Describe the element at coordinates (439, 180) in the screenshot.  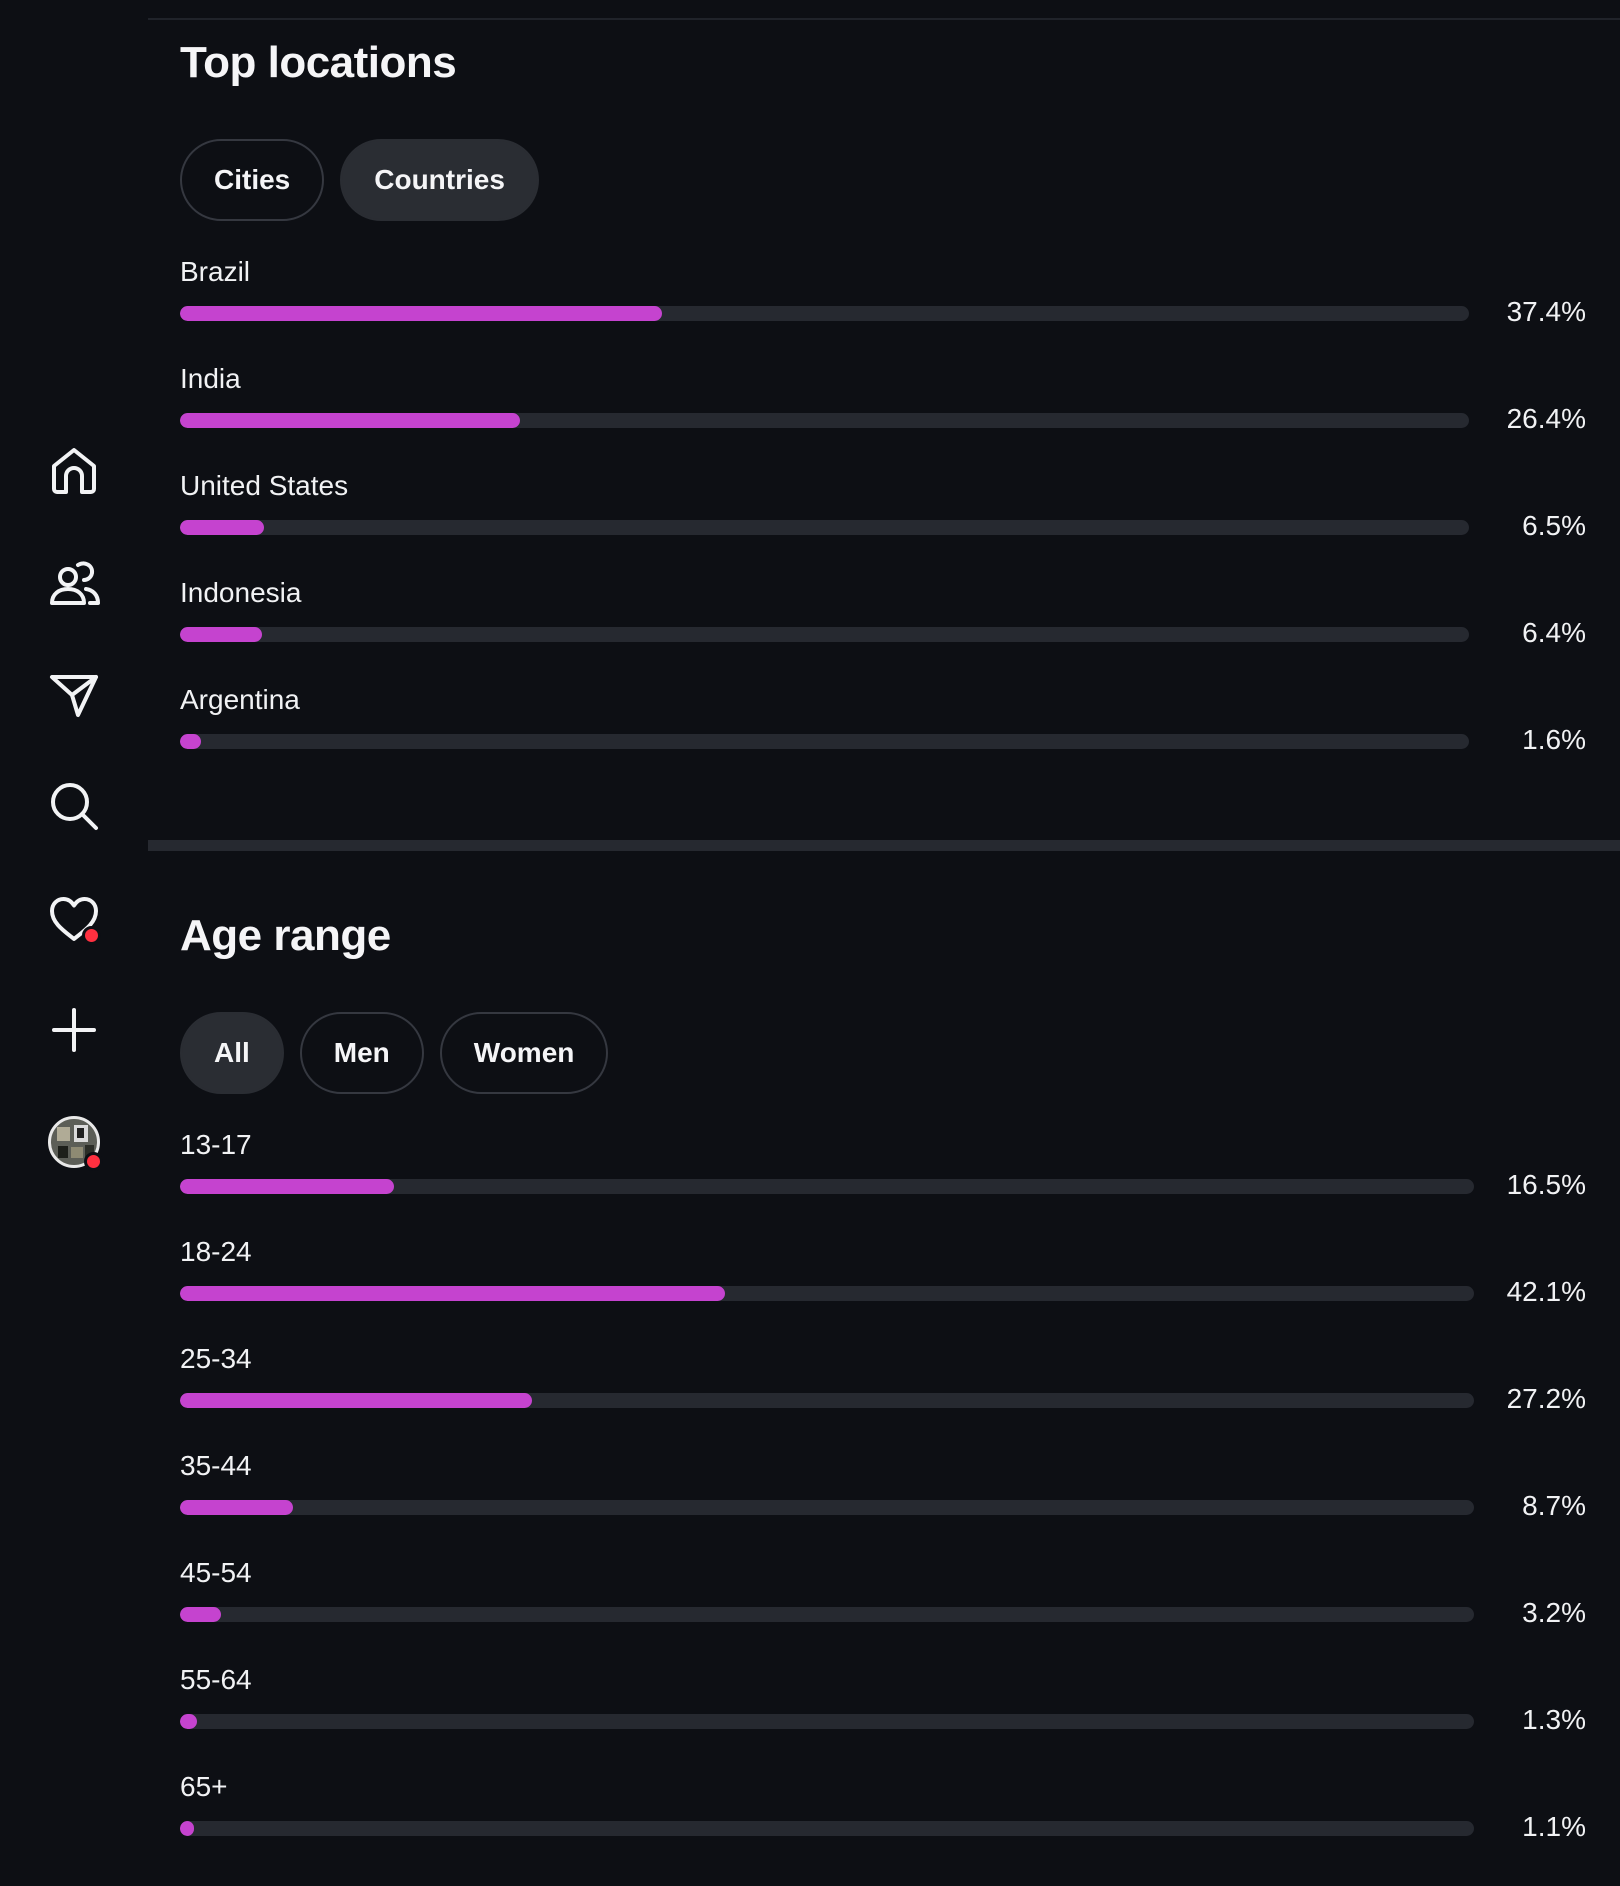
I see `tab-countries: Countries` at that location.